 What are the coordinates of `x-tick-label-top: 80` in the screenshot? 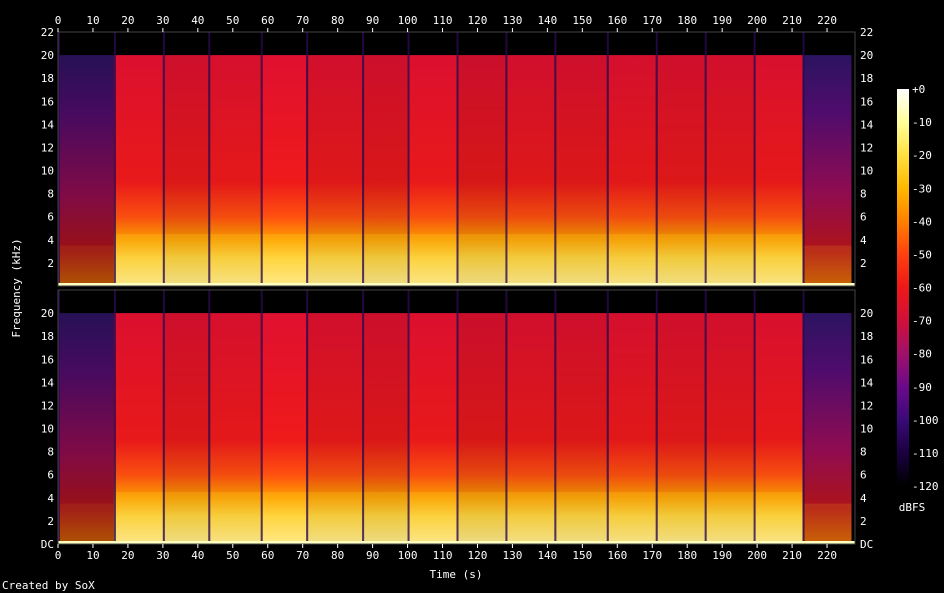 It's located at (337, 20).